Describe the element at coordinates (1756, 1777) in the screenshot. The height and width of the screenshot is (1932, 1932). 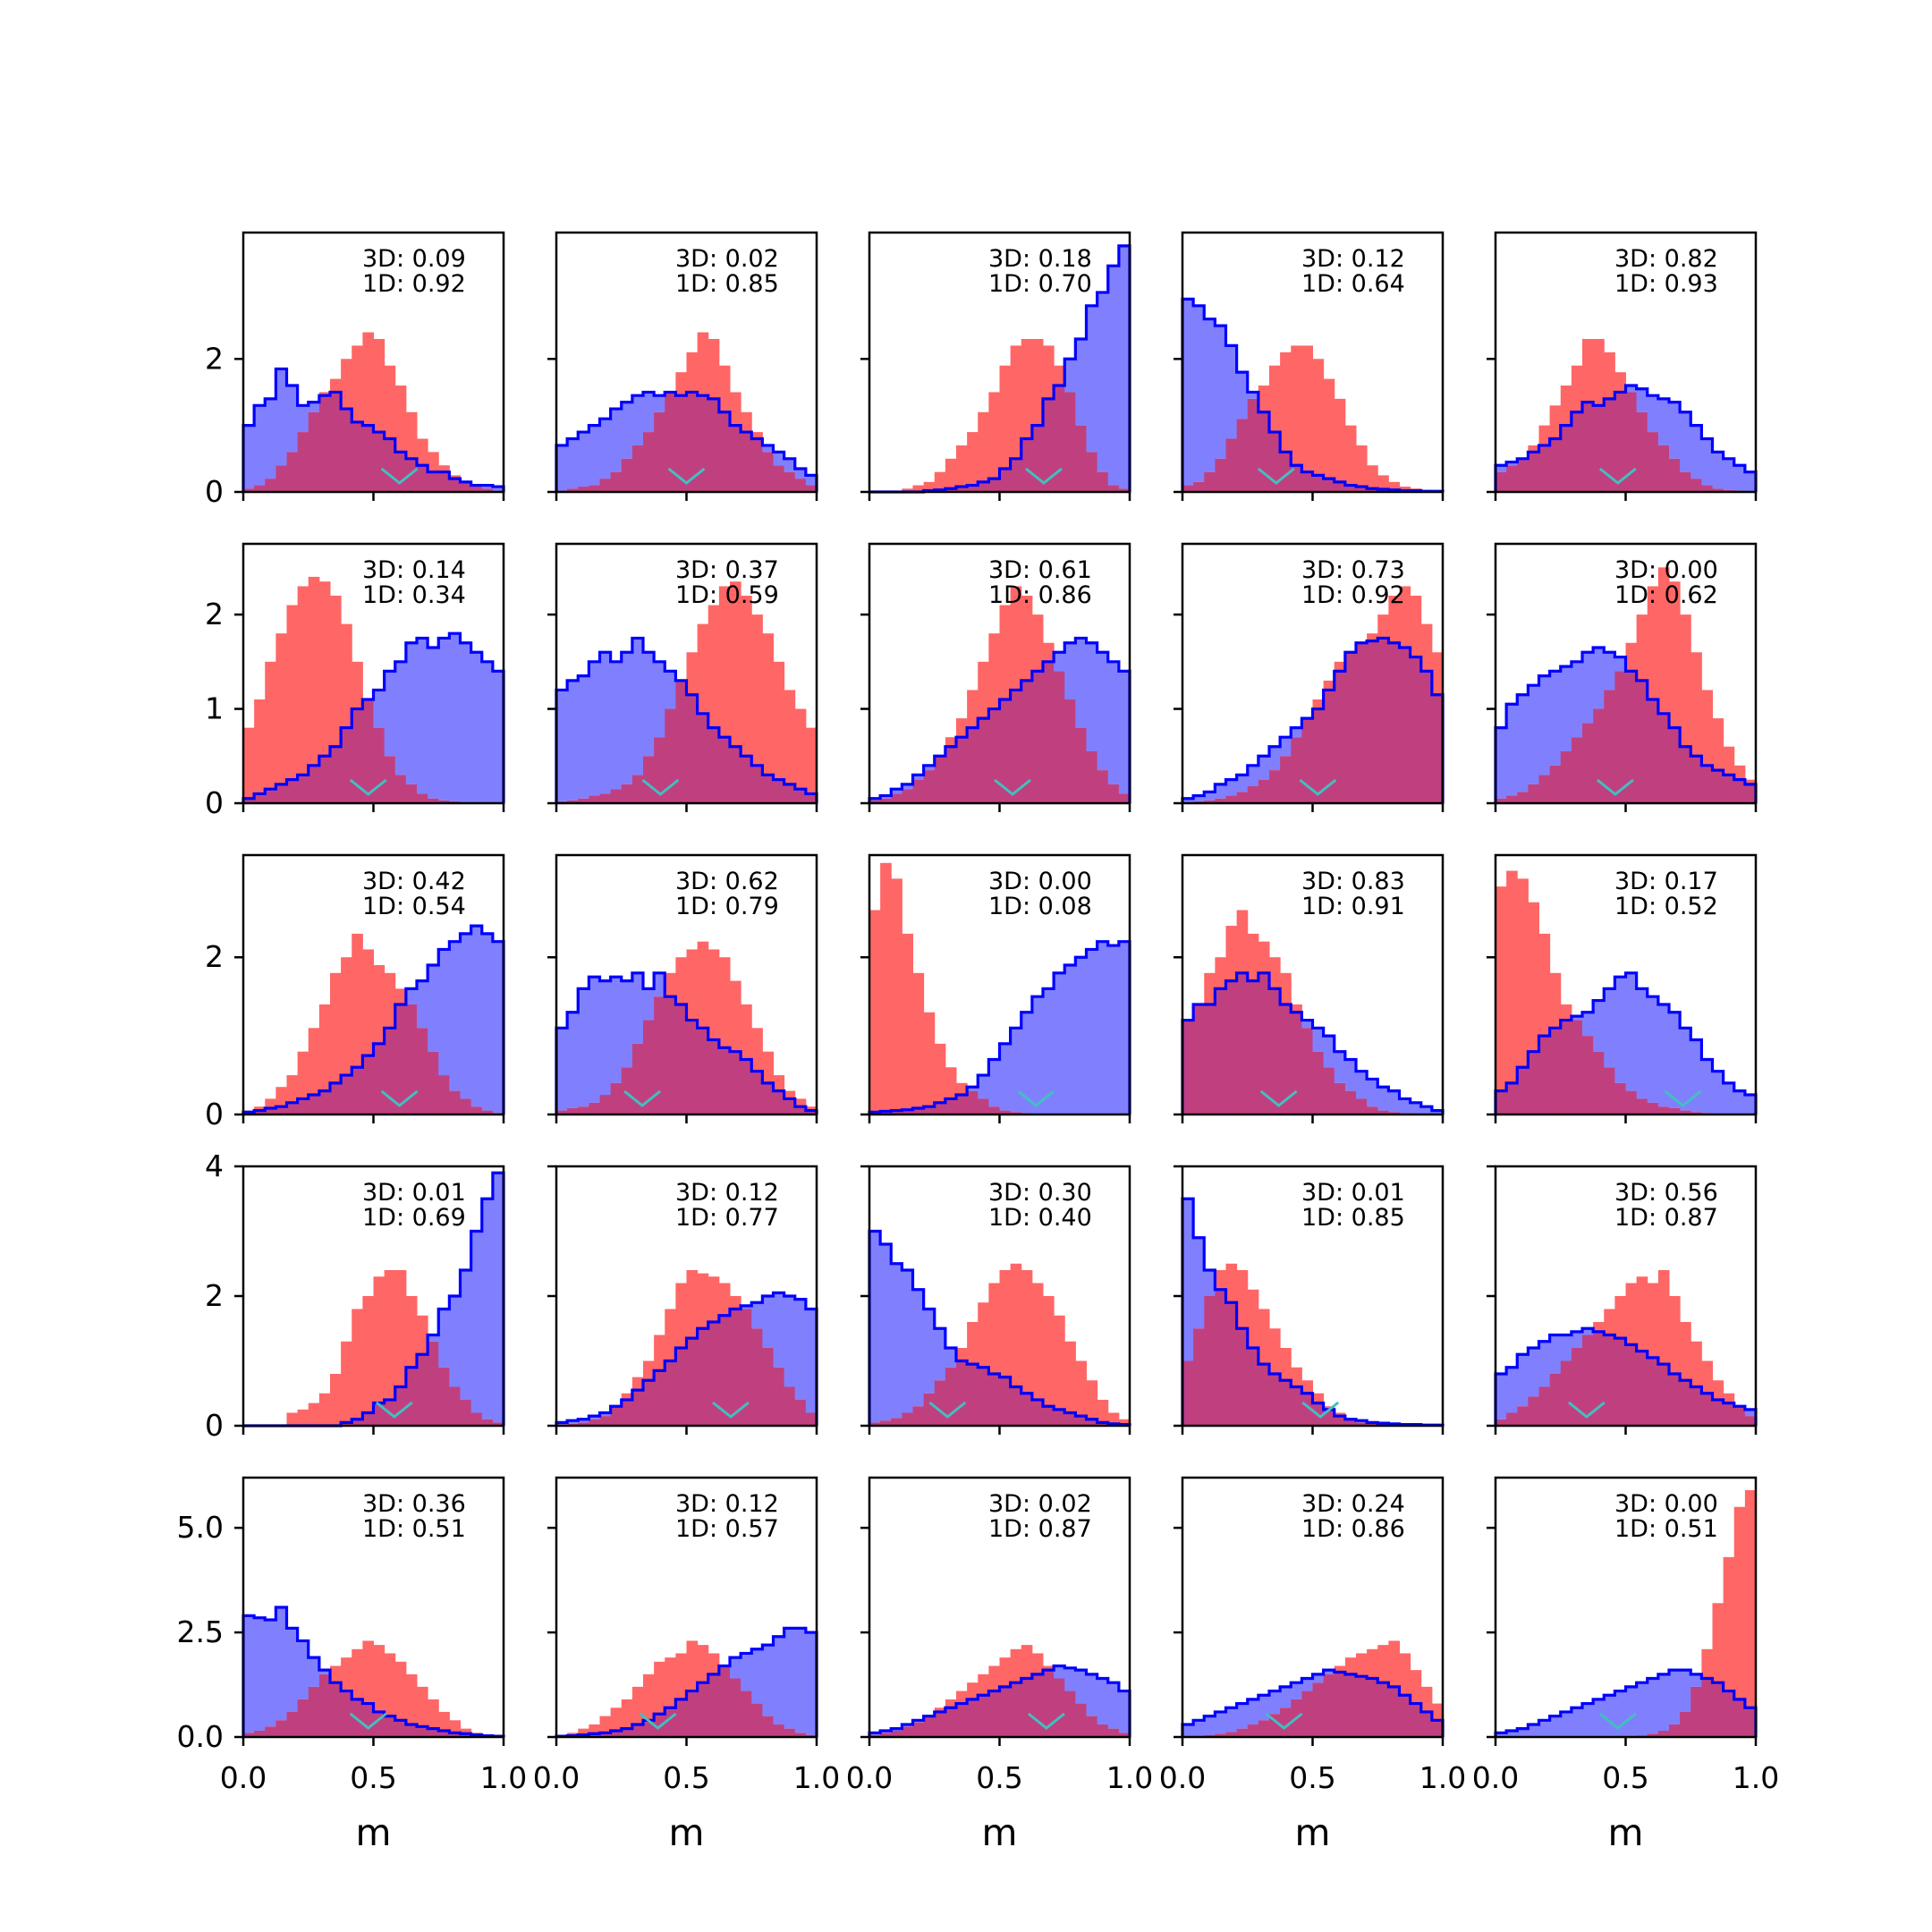
I see `x-tick-label: 1.0` at that location.